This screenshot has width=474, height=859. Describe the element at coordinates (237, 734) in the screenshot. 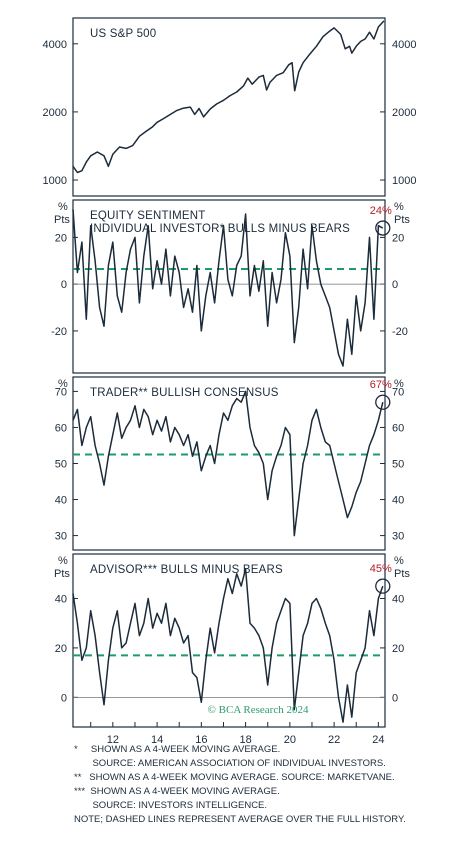

I see `x-axis: 12 14 16 18 20 22 24` at that location.